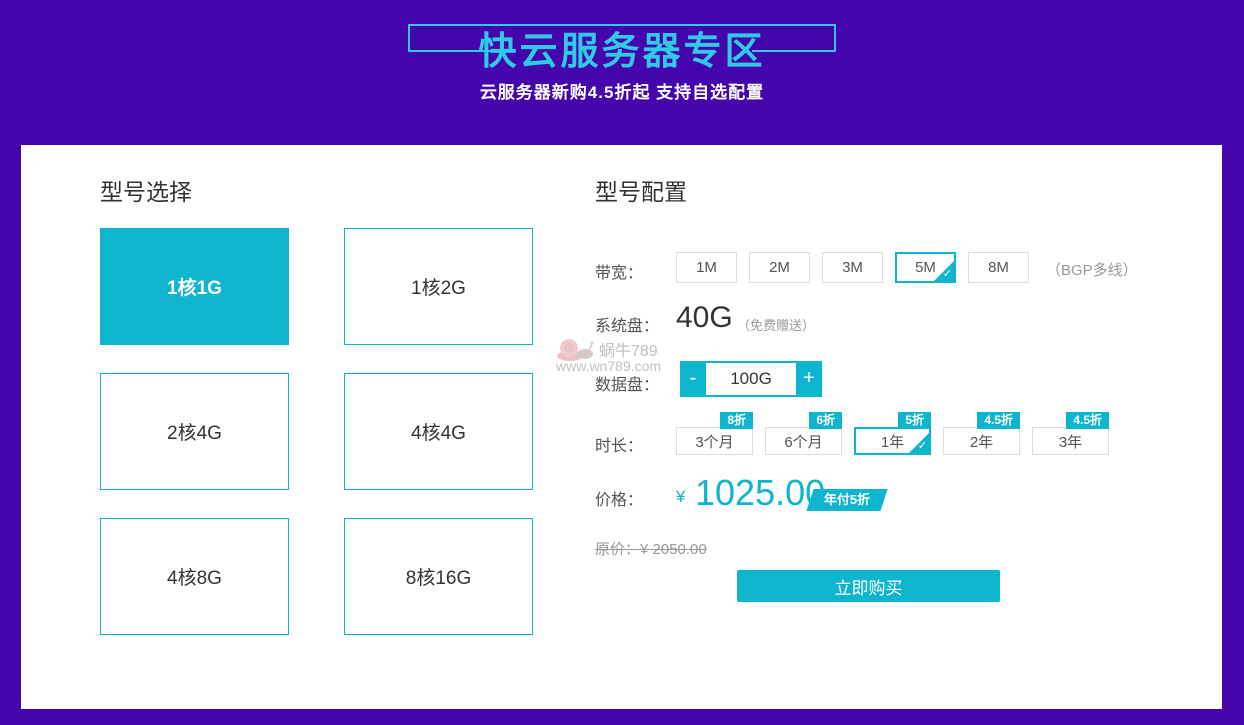  I want to click on duration-label: 时长：, so click(619, 446).